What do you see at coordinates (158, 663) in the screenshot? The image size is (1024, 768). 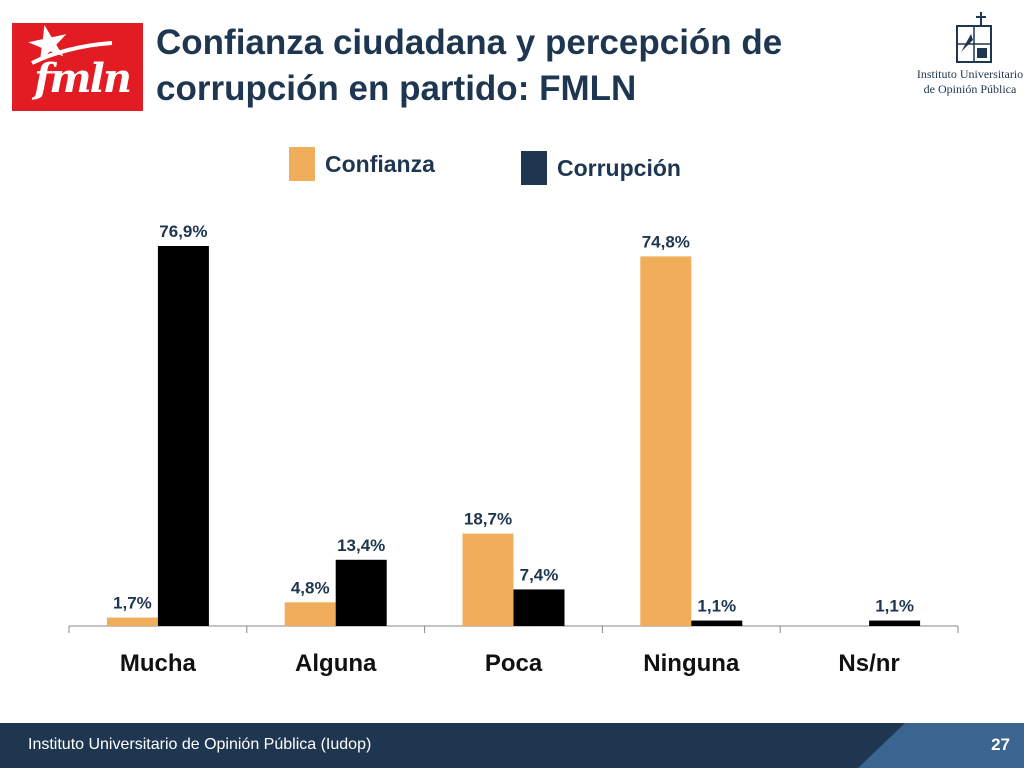 I see `category-label: Mucha` at bounding box center [158, 663].